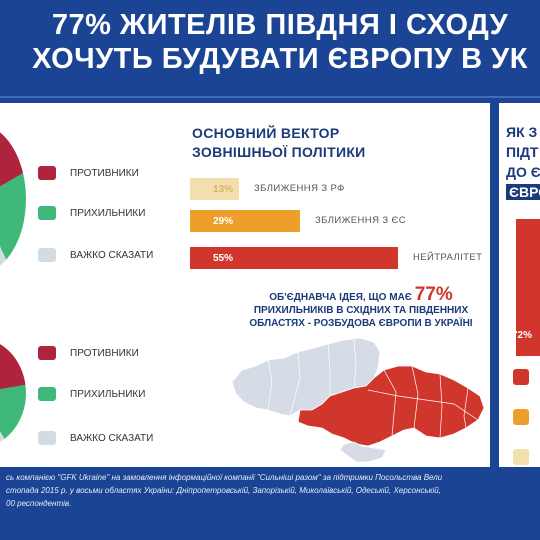  What do you see at coordinates (522, 335) in the screenshot?
I see `right-bar-label: 72%` at bounding box center [522, 335].